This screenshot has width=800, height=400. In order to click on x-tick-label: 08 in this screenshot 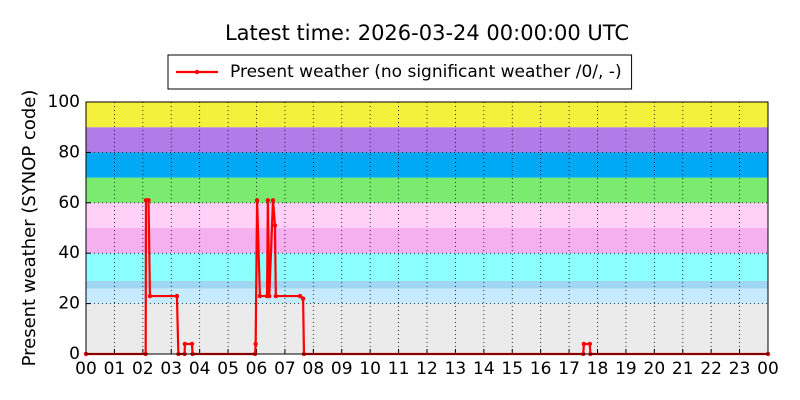, I will do `click(314, 369)`.